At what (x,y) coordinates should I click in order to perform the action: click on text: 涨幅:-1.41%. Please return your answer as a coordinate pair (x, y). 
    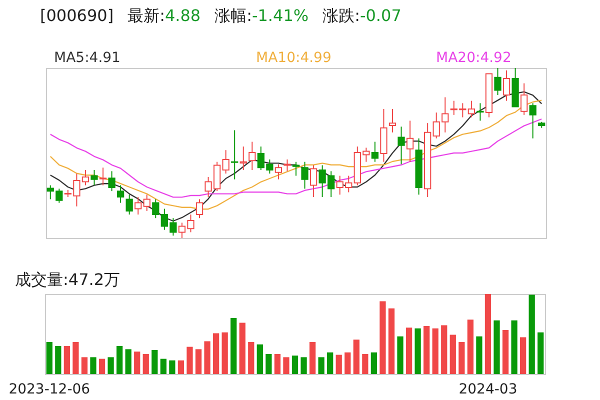
    Looking at the image, I should click on (261, 15).